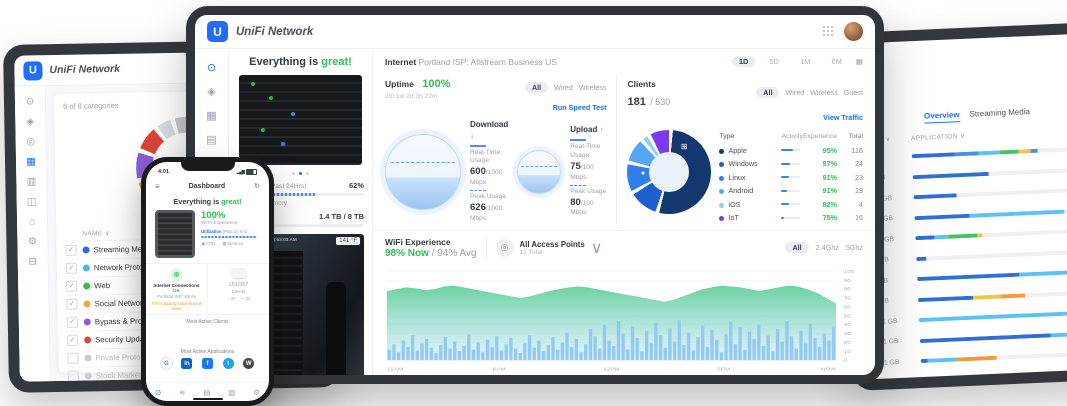  What do you see at coordinates (791, 137) in the screenshot?
I see `clients-table-header: Type Activity Experience Total` at bounding box center [791, 137].